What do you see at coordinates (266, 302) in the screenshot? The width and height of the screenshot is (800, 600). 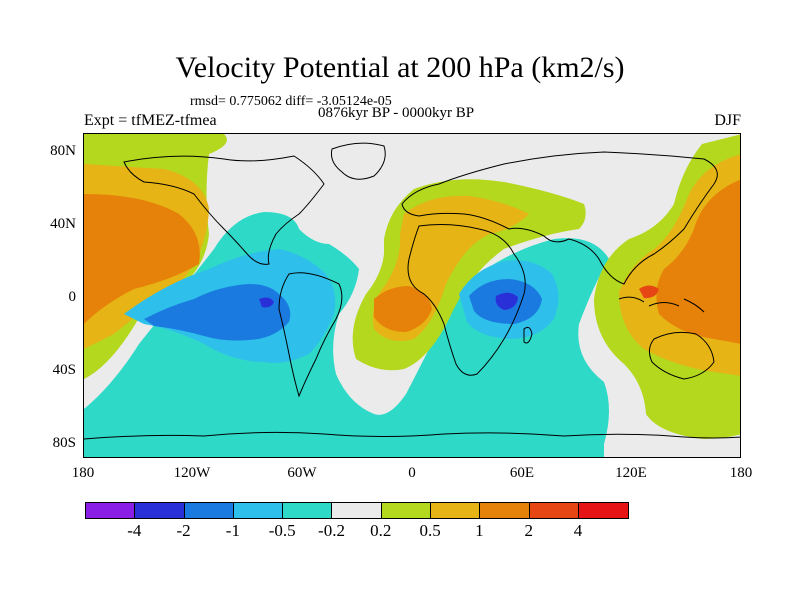 I see `americas-negative-core` at bounding box center [266, 302].